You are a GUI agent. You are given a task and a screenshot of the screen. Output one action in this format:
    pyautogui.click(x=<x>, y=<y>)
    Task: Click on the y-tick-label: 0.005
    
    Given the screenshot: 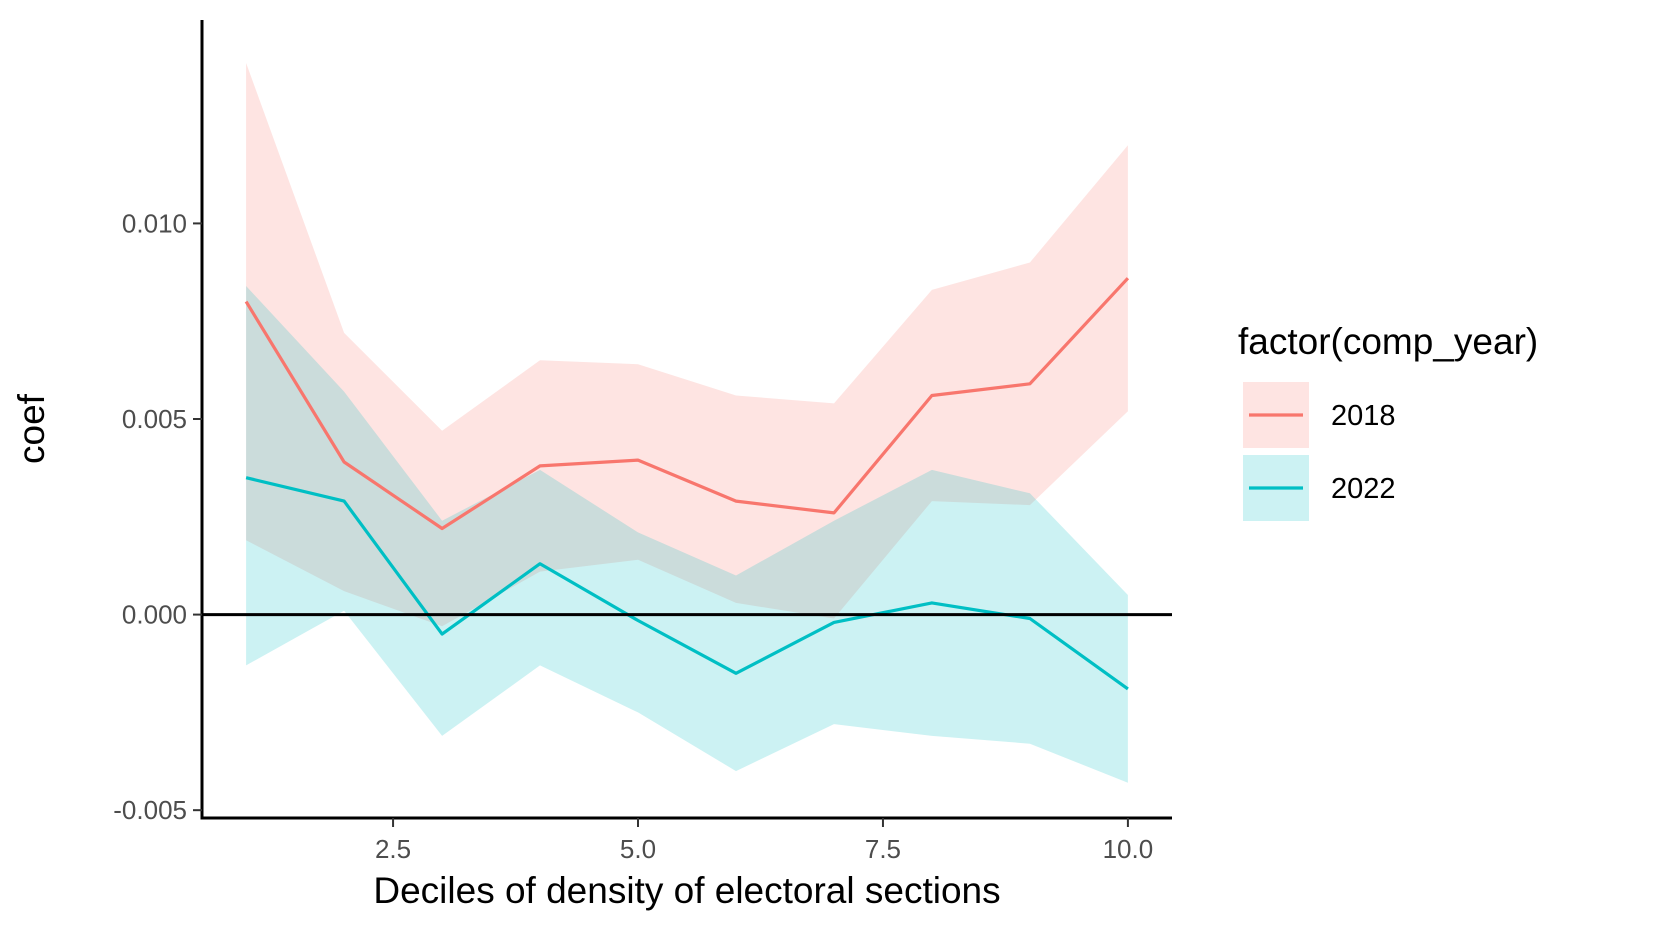 What is the action you would take?
    pyautogui.click(x=154, y=419)
    